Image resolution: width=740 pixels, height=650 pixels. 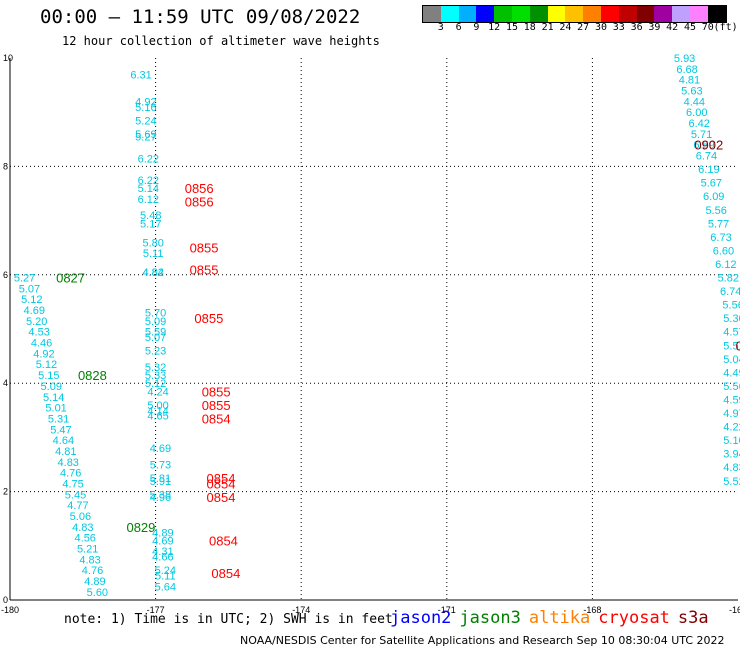 What do you see at coordinates (155, 322) in the screenshot?
I see `wave-height-value: 5.09` at bounding box center [155, 322].